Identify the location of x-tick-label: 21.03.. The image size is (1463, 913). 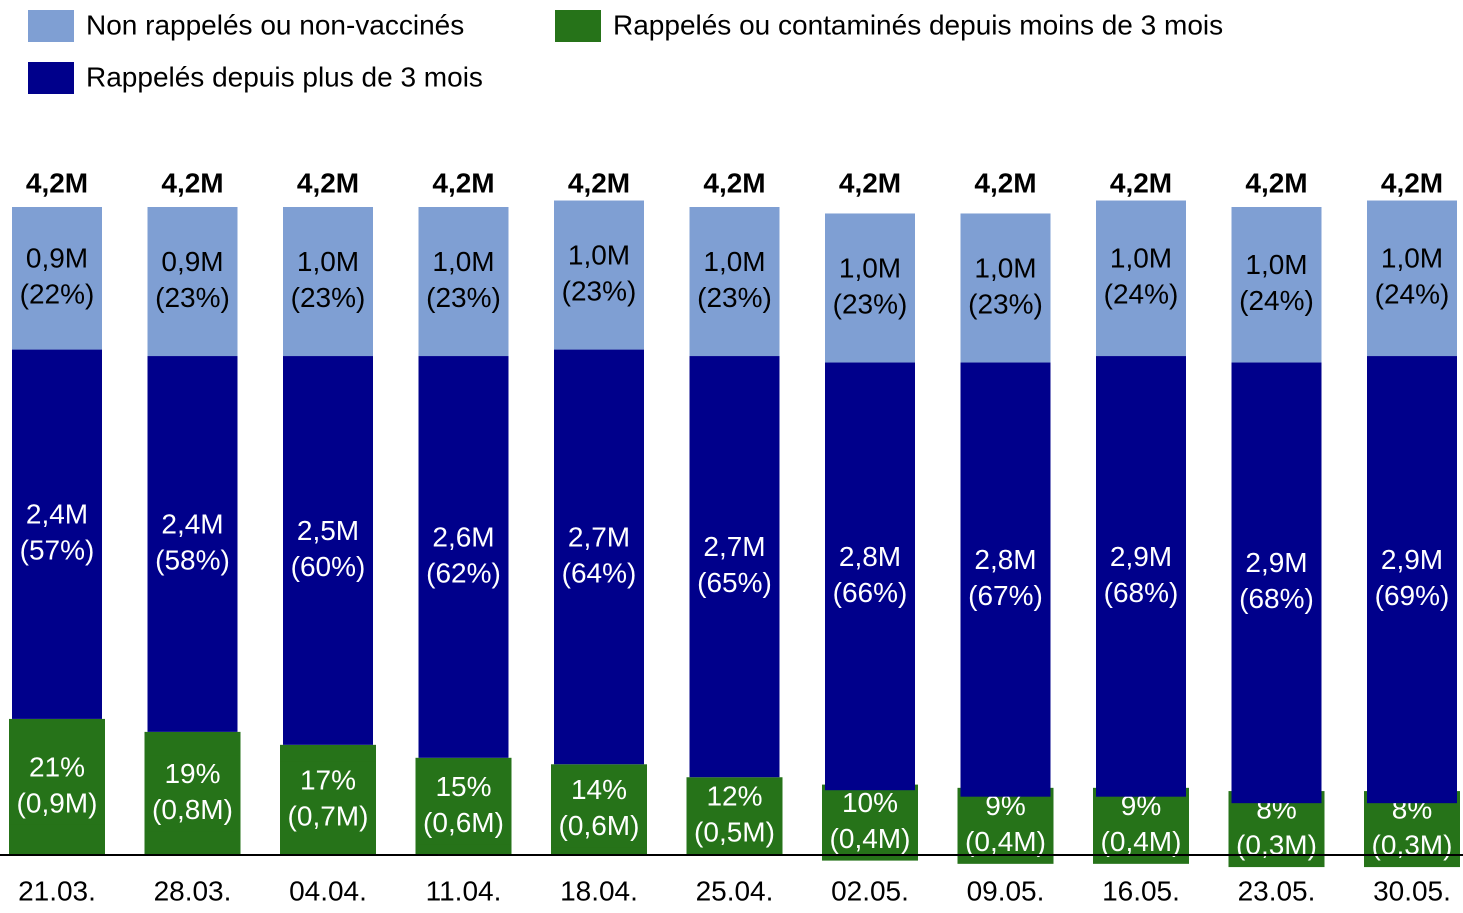
(57, 890).